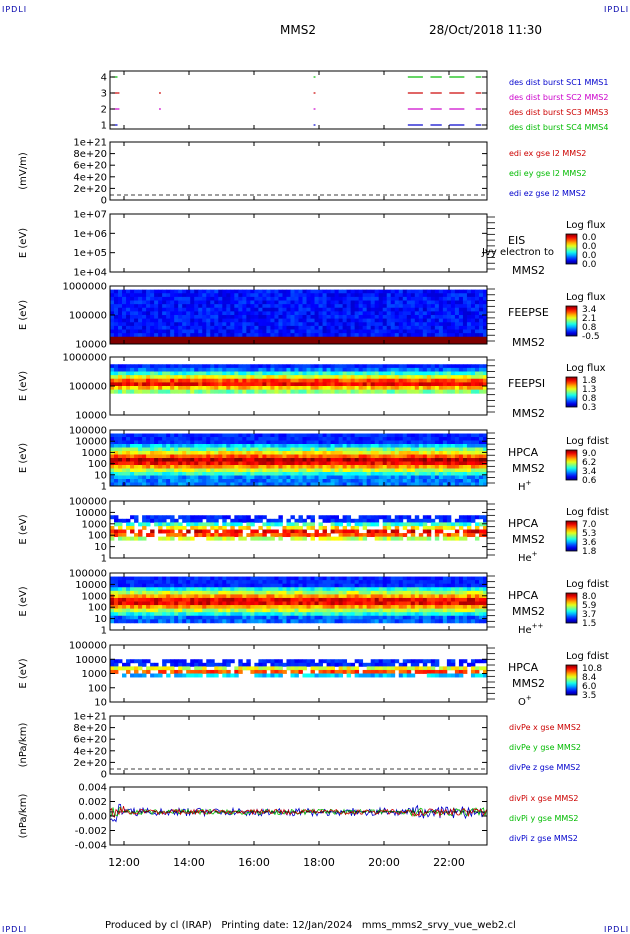 The width and height of the screenshot is (630, 934). I want to click on legend-entry-divpe: divPe x gse MMS2, so click(545, 727).